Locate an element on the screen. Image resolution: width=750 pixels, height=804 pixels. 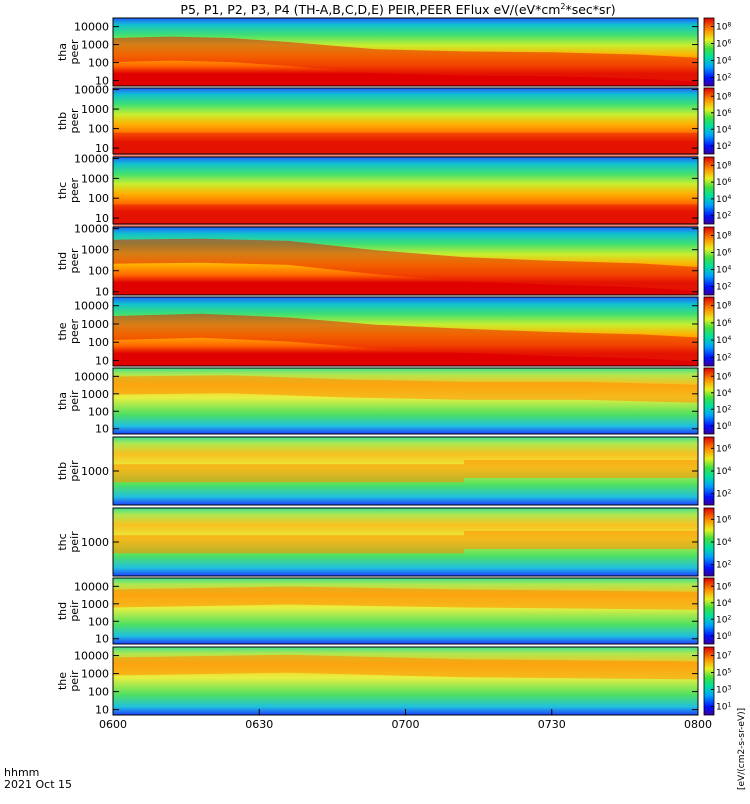
peak-flux-band-tha-peer is located at coordinates (405, 59).